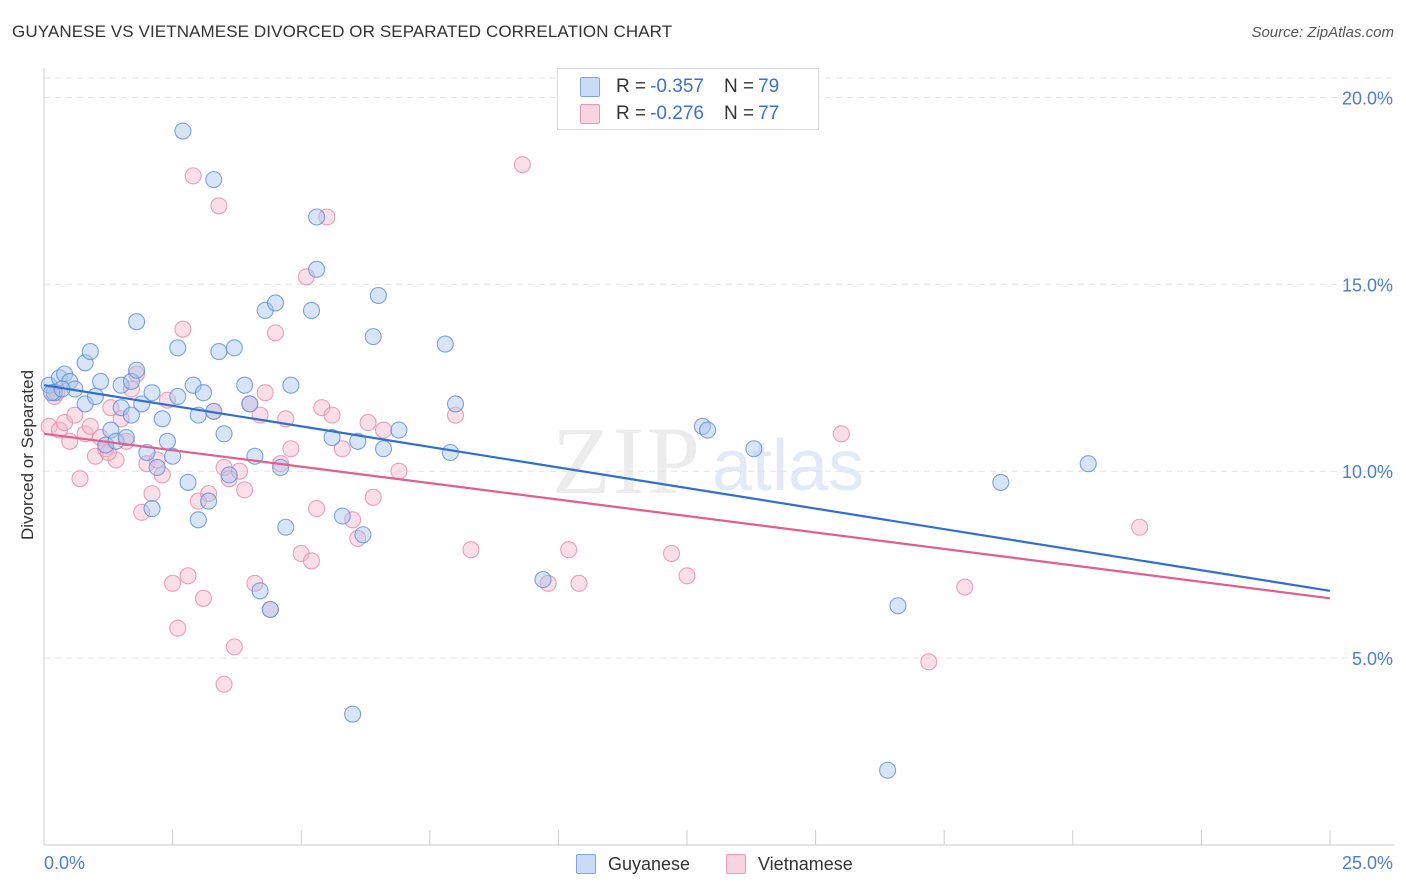 This screenshot has height=892, width=1406. What do you see at coordinates (789, 864) in the screenshot?
I see `bottom-legend-vietnamese: Vietnamese` at bounding box center [789, 864].